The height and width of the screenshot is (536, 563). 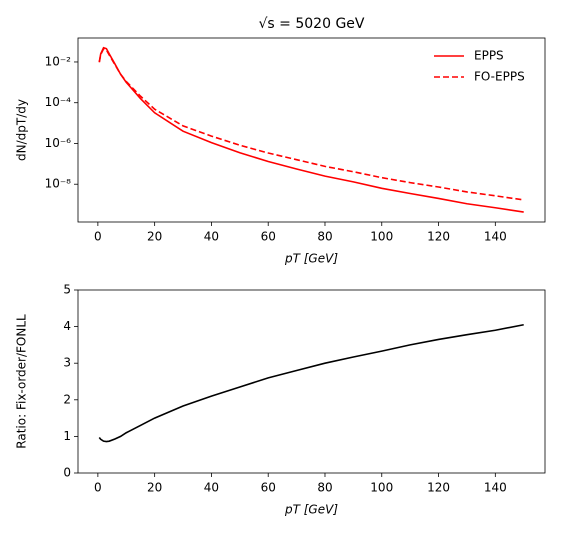 I want to click on y-axis-label: dN/dpT/dy, so click(x=22, y=130).